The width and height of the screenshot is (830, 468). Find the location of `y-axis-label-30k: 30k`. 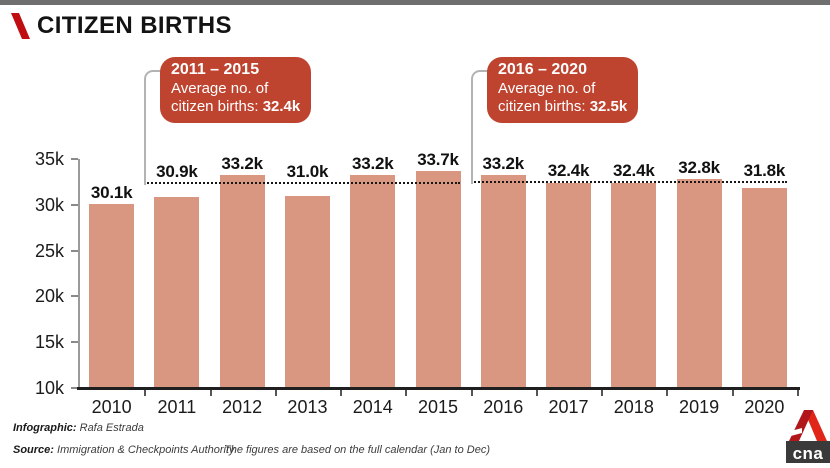

y-axis-label-30k: 30k is located at coordinates (49, 205).